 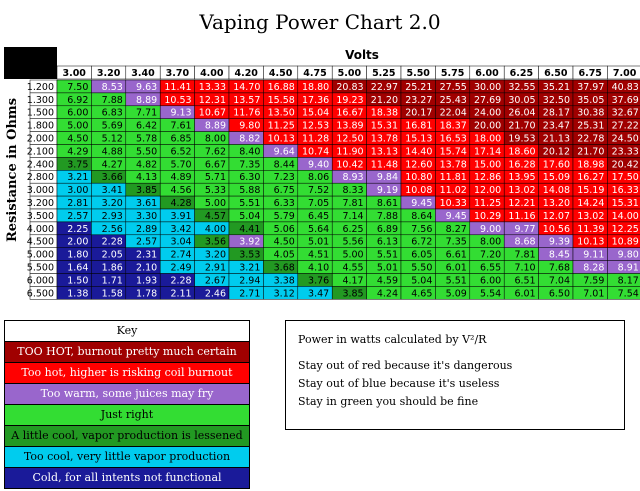 I want to click on cell-value: 40.83, so click(x=625, y=87).